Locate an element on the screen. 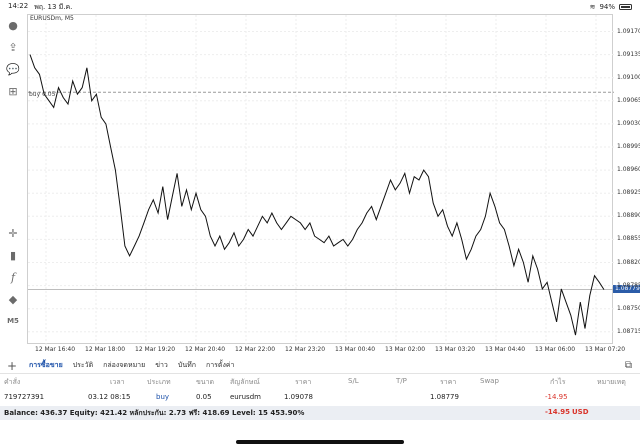 The height and width of the screenshot is (447, 640). time-tick-label: 13 Mar 04:40 is located at coordinates (505, 349).